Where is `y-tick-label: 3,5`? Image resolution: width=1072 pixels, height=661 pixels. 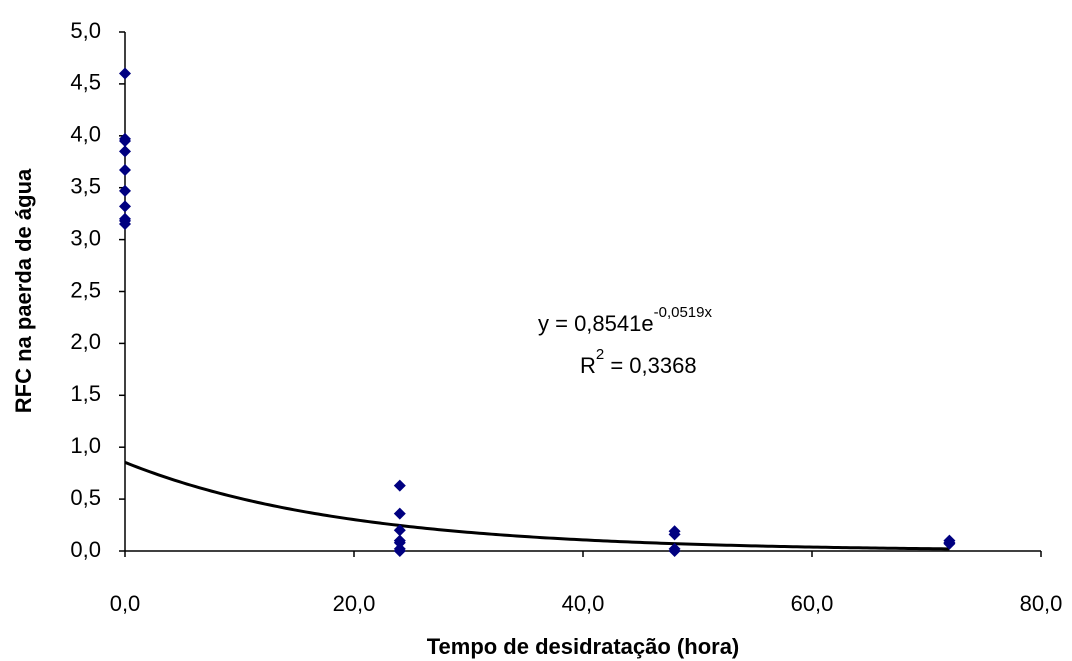 y-tick-label: 3,5 is located at coordinates (85, 186).